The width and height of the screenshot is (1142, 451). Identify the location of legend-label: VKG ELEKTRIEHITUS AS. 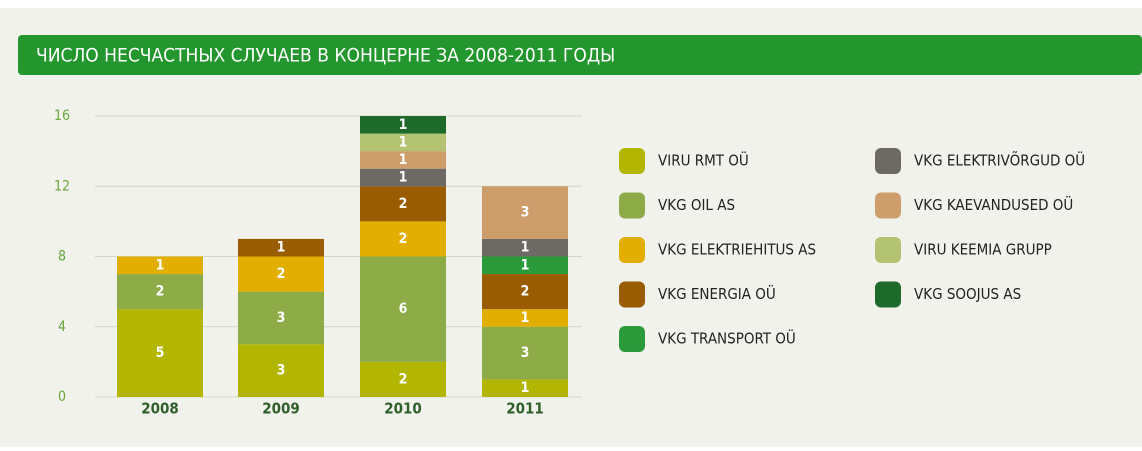
(737, 250).